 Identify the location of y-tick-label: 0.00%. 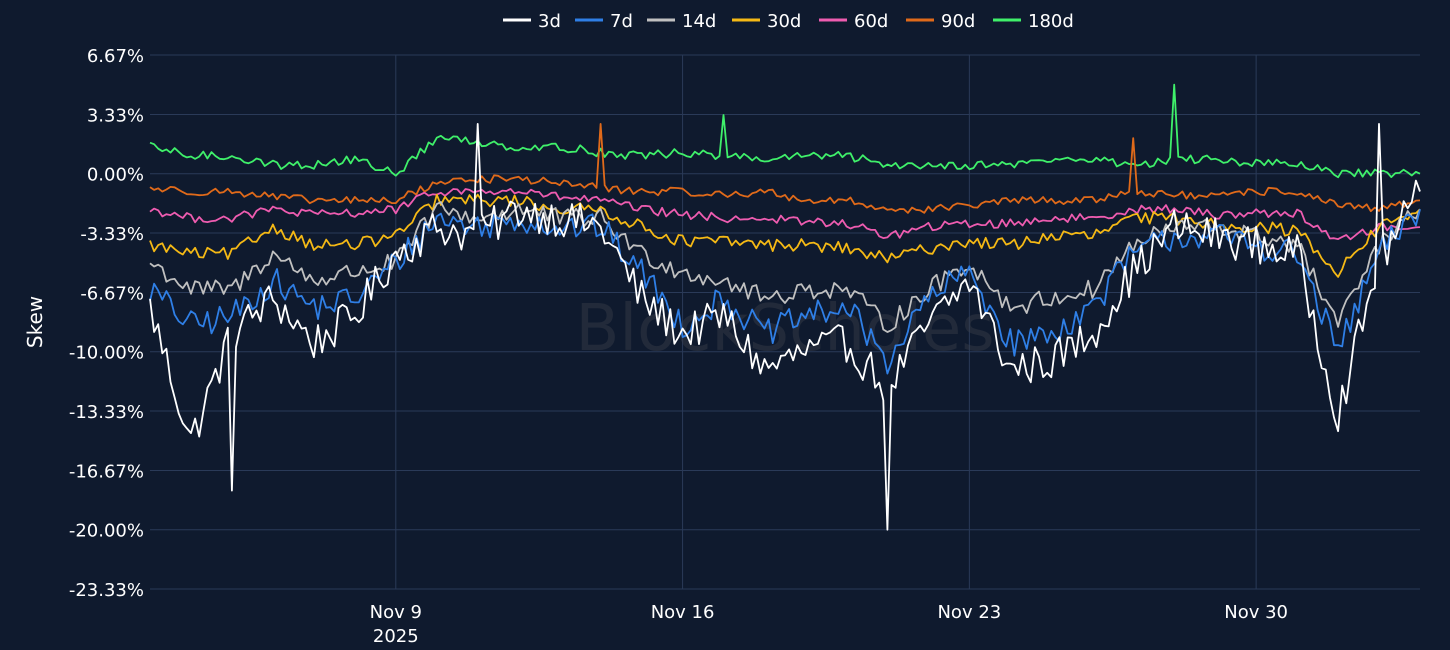
(115, 175).